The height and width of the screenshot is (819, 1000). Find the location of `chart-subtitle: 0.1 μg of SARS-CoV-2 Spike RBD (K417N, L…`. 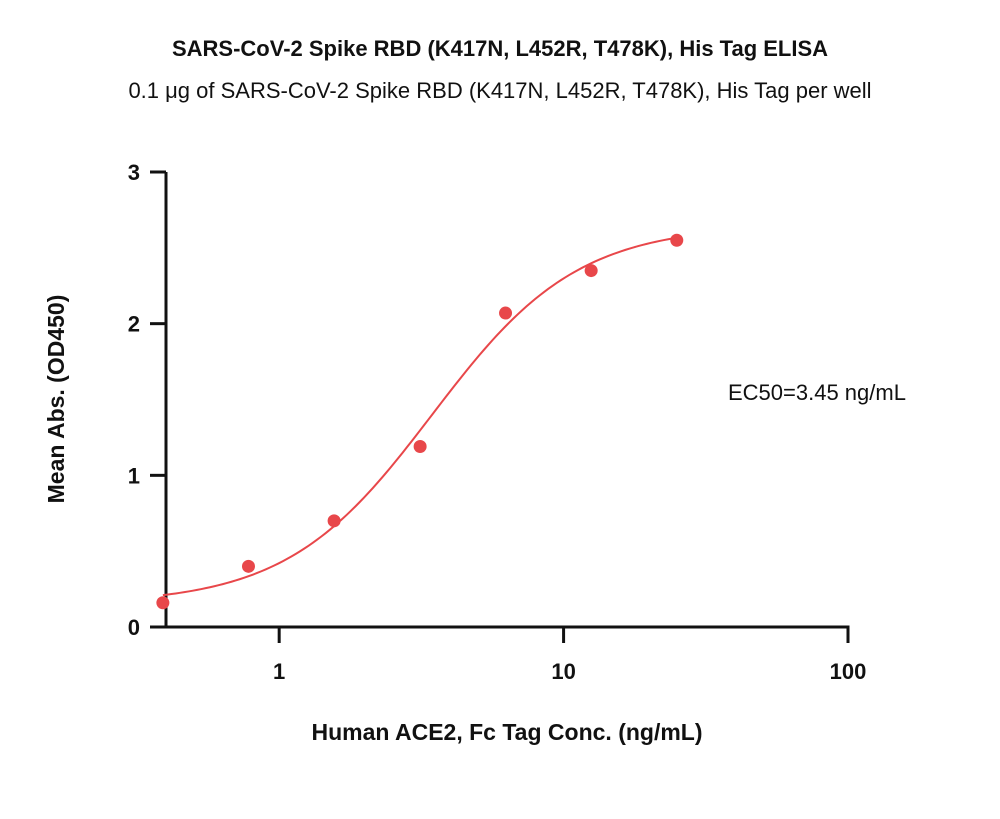

chart-subtitle: 0.1 μg of SARS-CoV-2 Spike RBD (K417N, L… is located at coordinates (500, 90).